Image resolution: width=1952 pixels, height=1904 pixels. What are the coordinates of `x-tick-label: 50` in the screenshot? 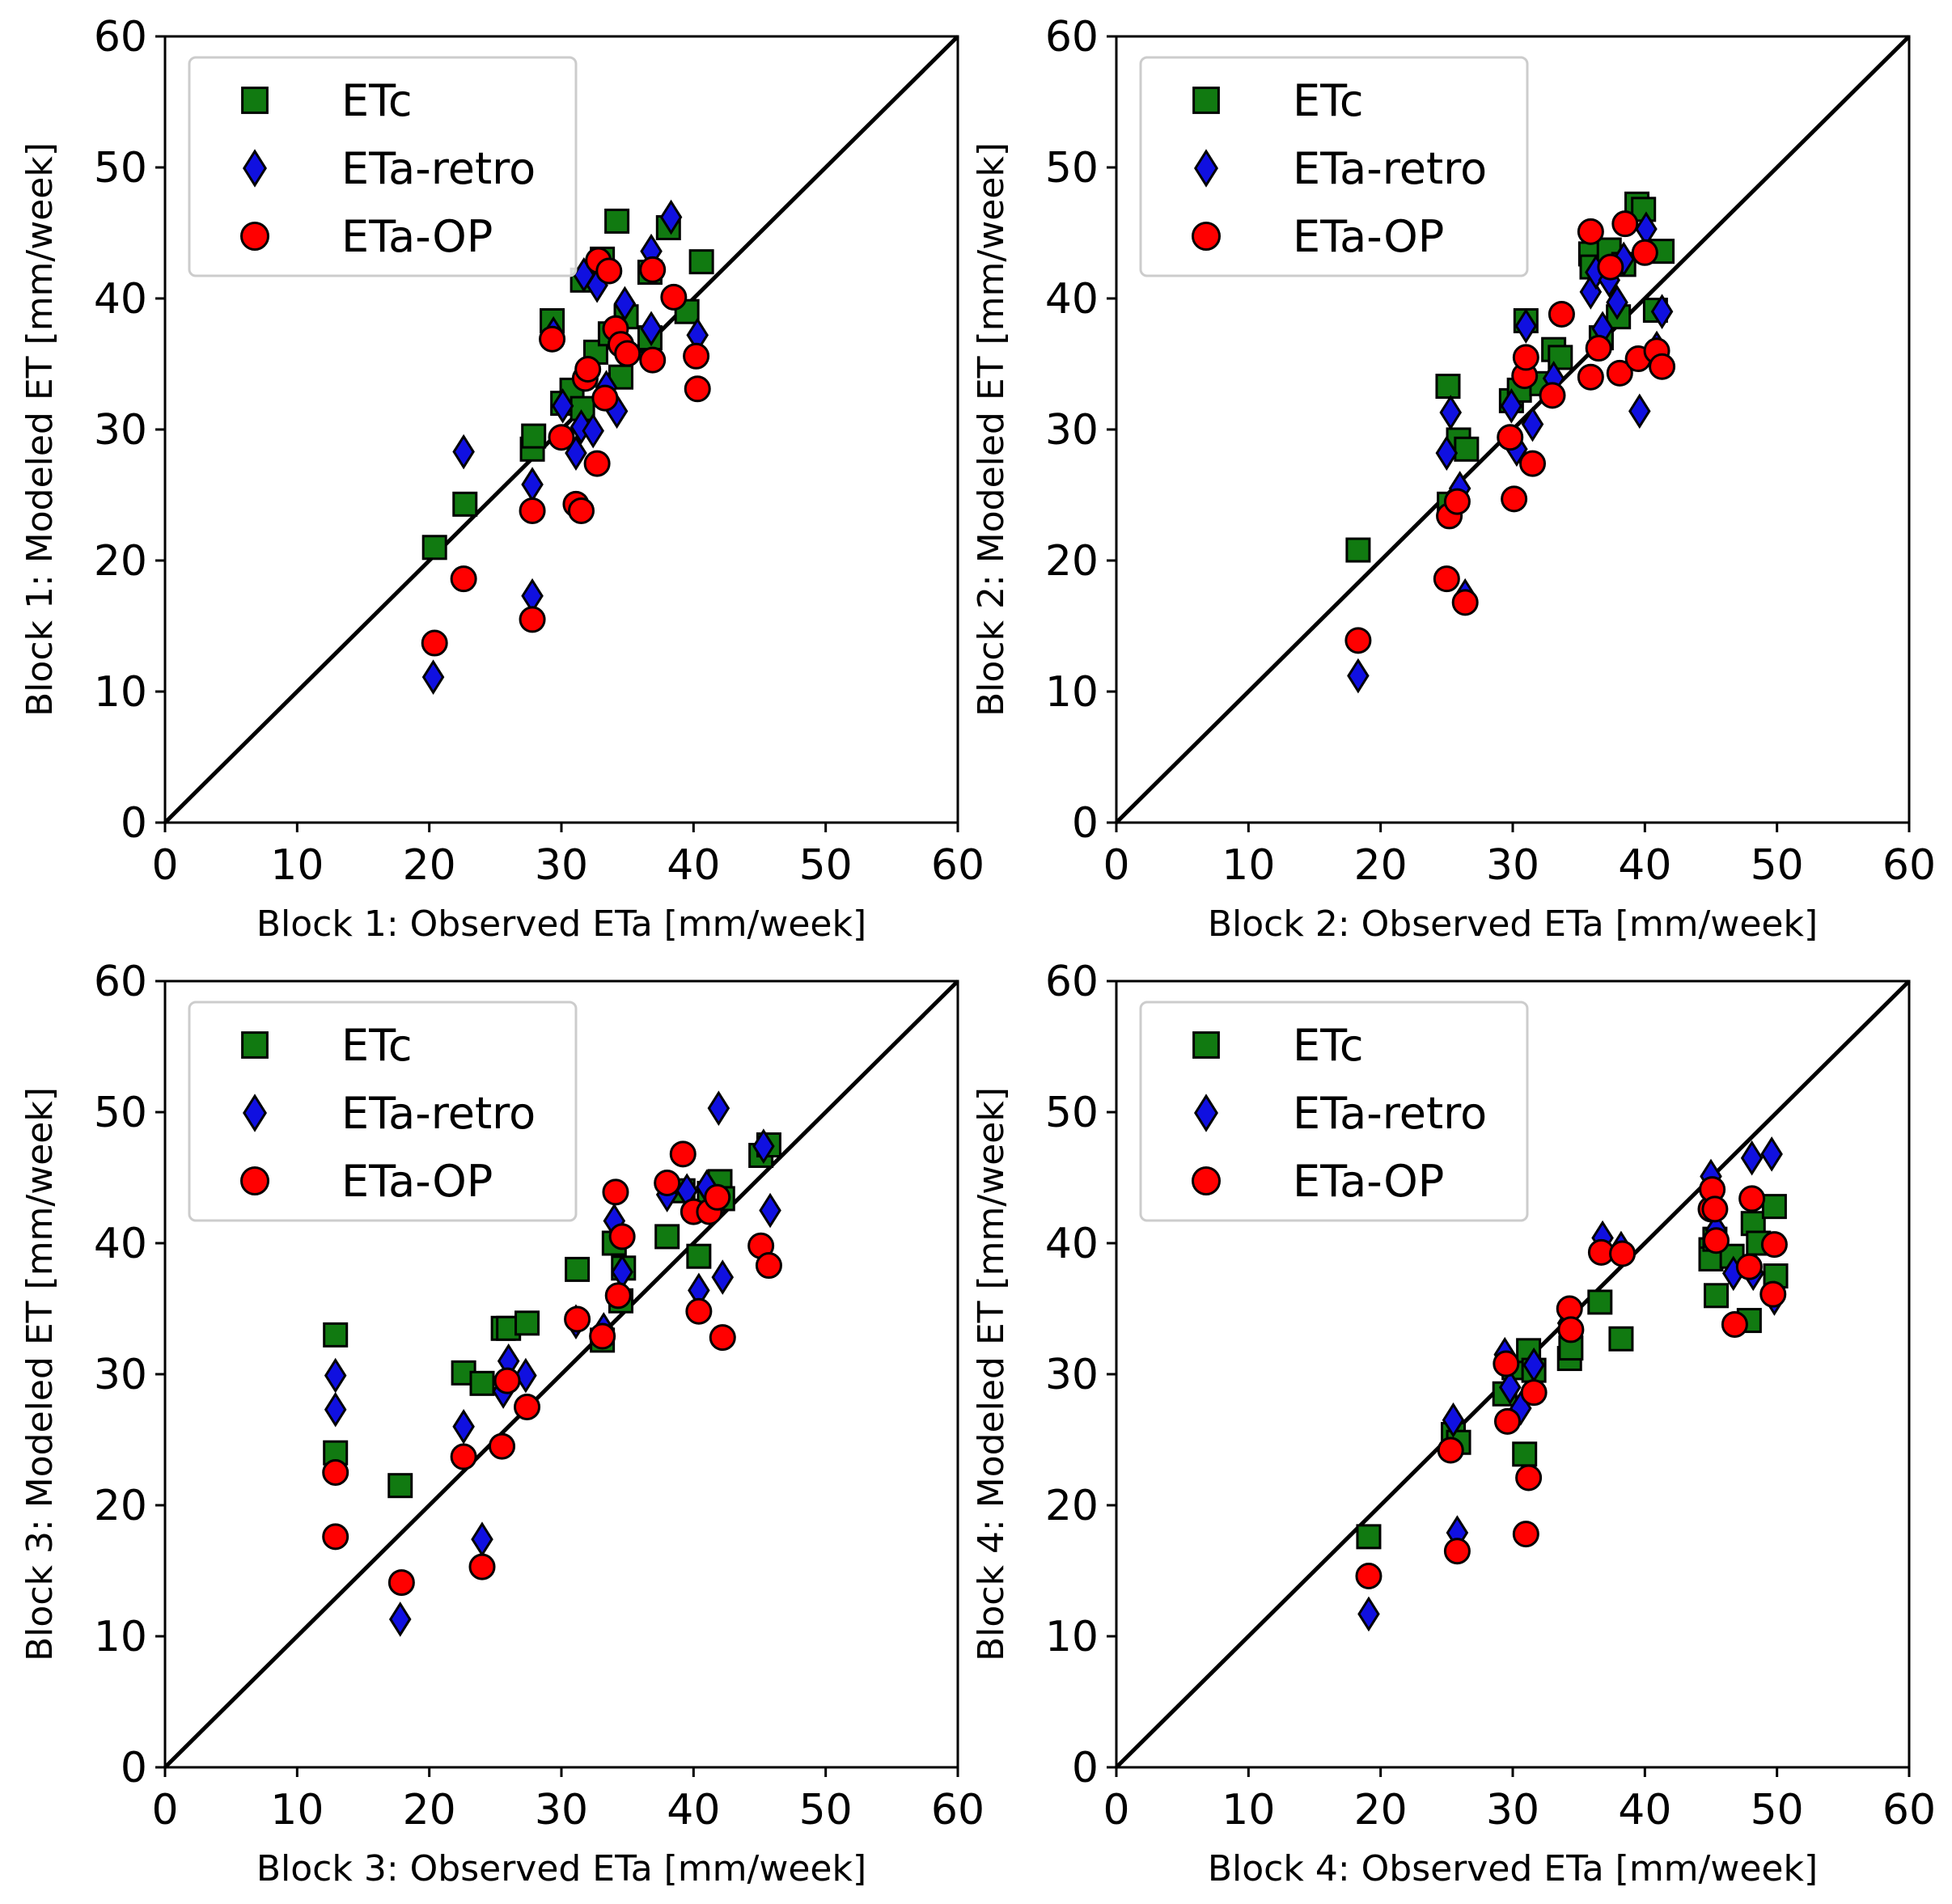 It's located at (826, 866).